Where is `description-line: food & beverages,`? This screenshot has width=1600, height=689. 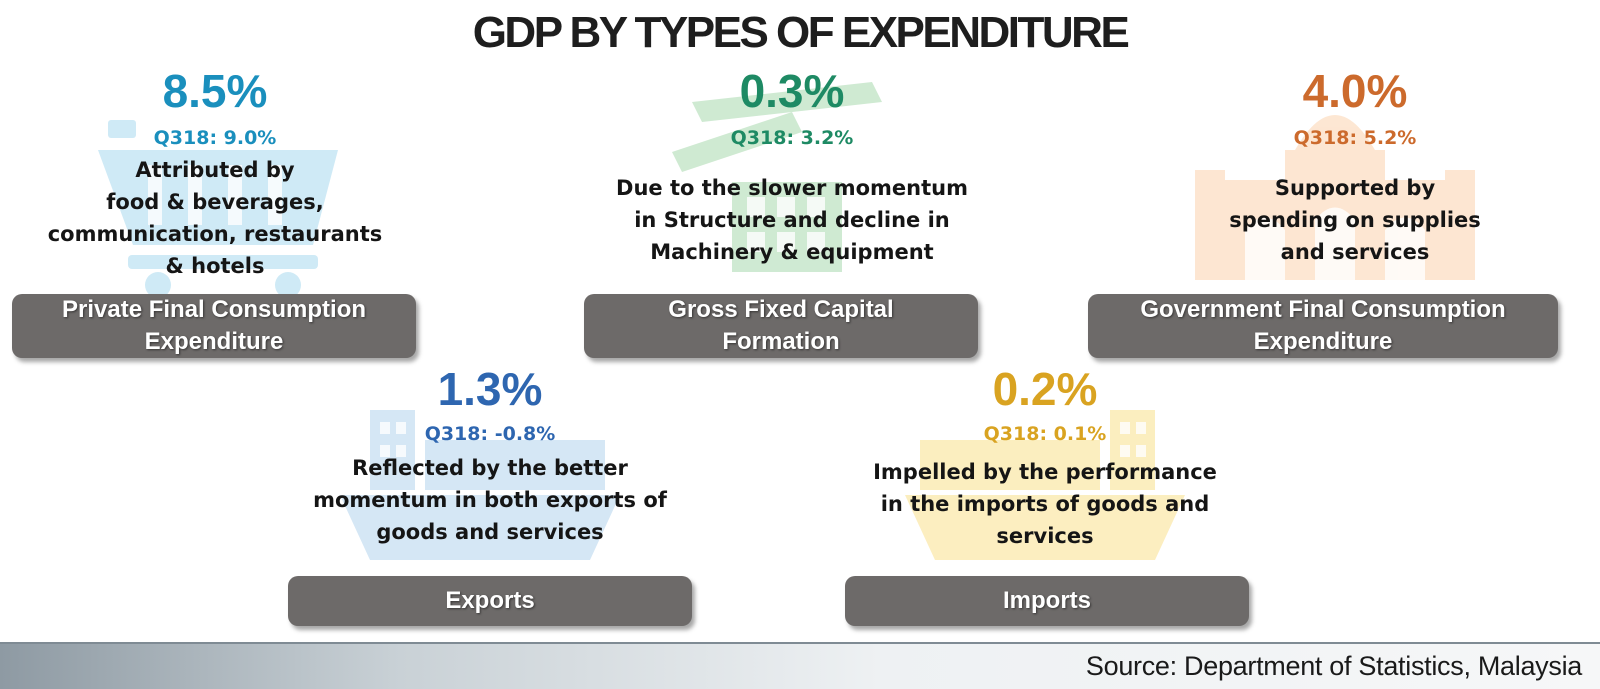 description-line: food & beverages, is located at coordinates (215, 202).